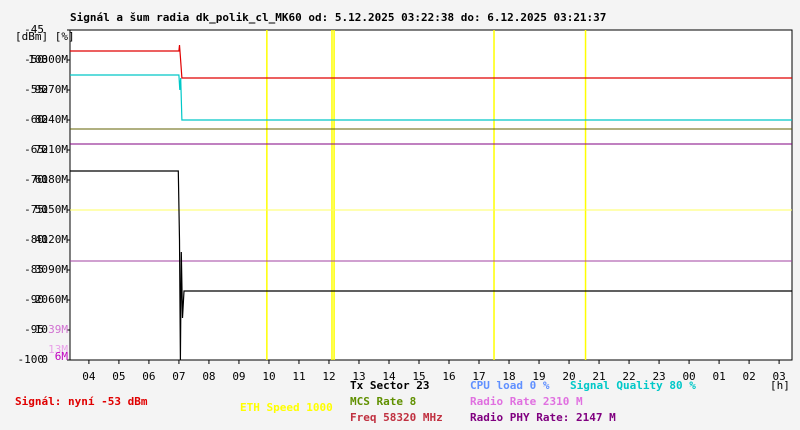 This screenshot has height=430, width=800. Describe the element at coordinates (510, 385) in the screenshot. I see `status-text: CPU load 0 %` at that location.